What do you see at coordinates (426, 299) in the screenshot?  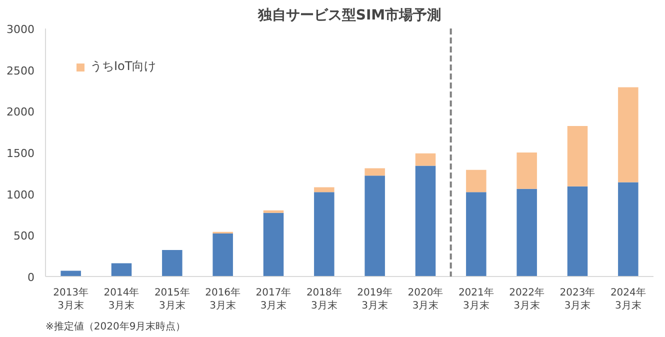 I see `x-tick-label: 2020年 3月末` at bounding box center [426, 299].